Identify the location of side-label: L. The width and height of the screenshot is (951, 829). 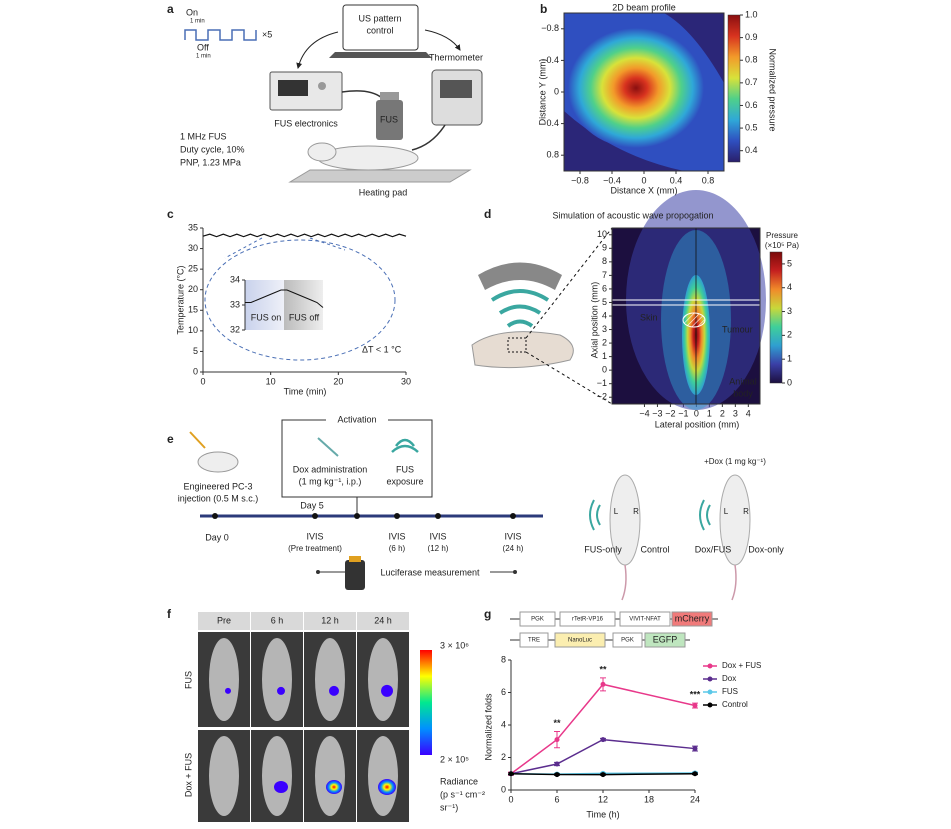
(616, 511).